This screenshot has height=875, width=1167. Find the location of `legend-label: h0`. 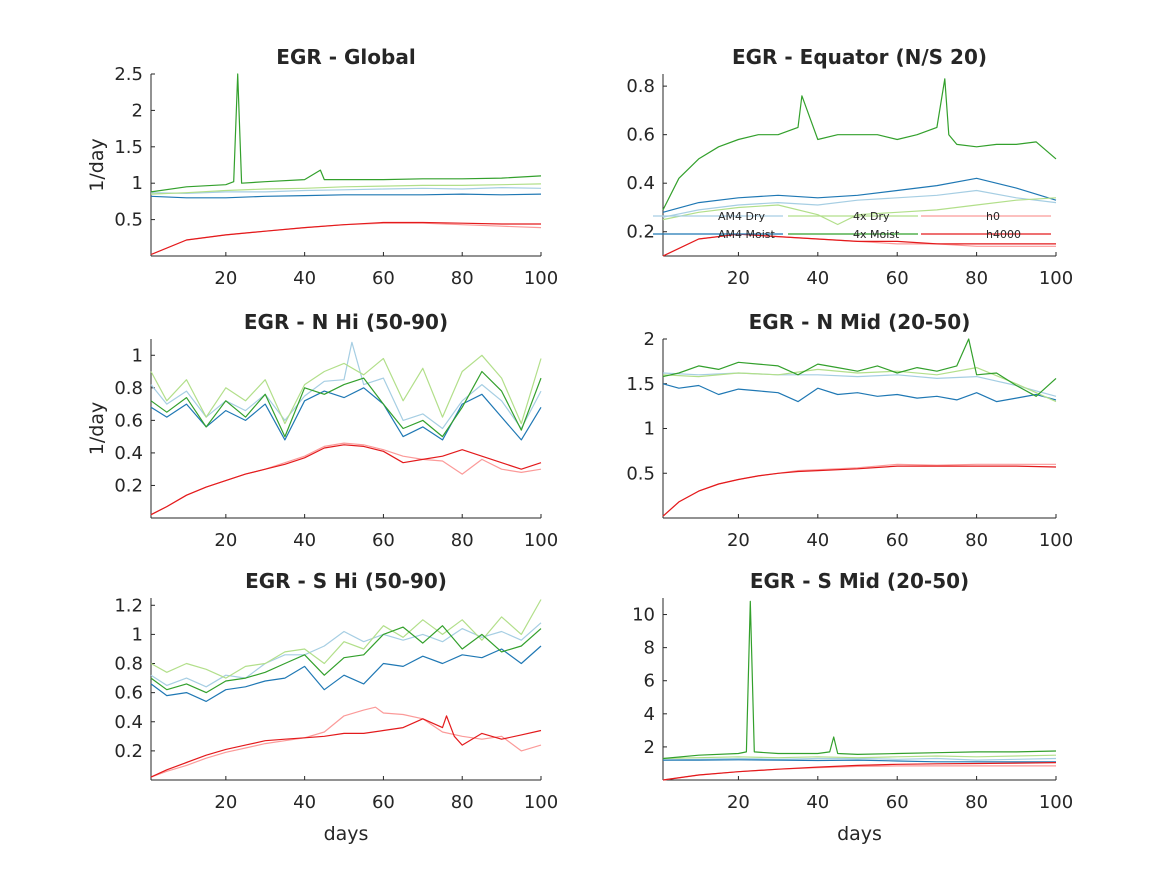

legend-label: h0 is located at coordinates (993, 216).